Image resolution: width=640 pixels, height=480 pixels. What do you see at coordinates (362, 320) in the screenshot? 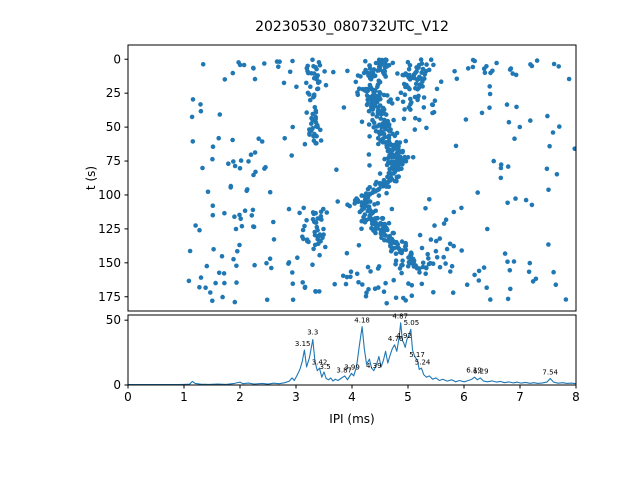
I see `peak-annotation: 4.18` at bounding box center [362, 320].